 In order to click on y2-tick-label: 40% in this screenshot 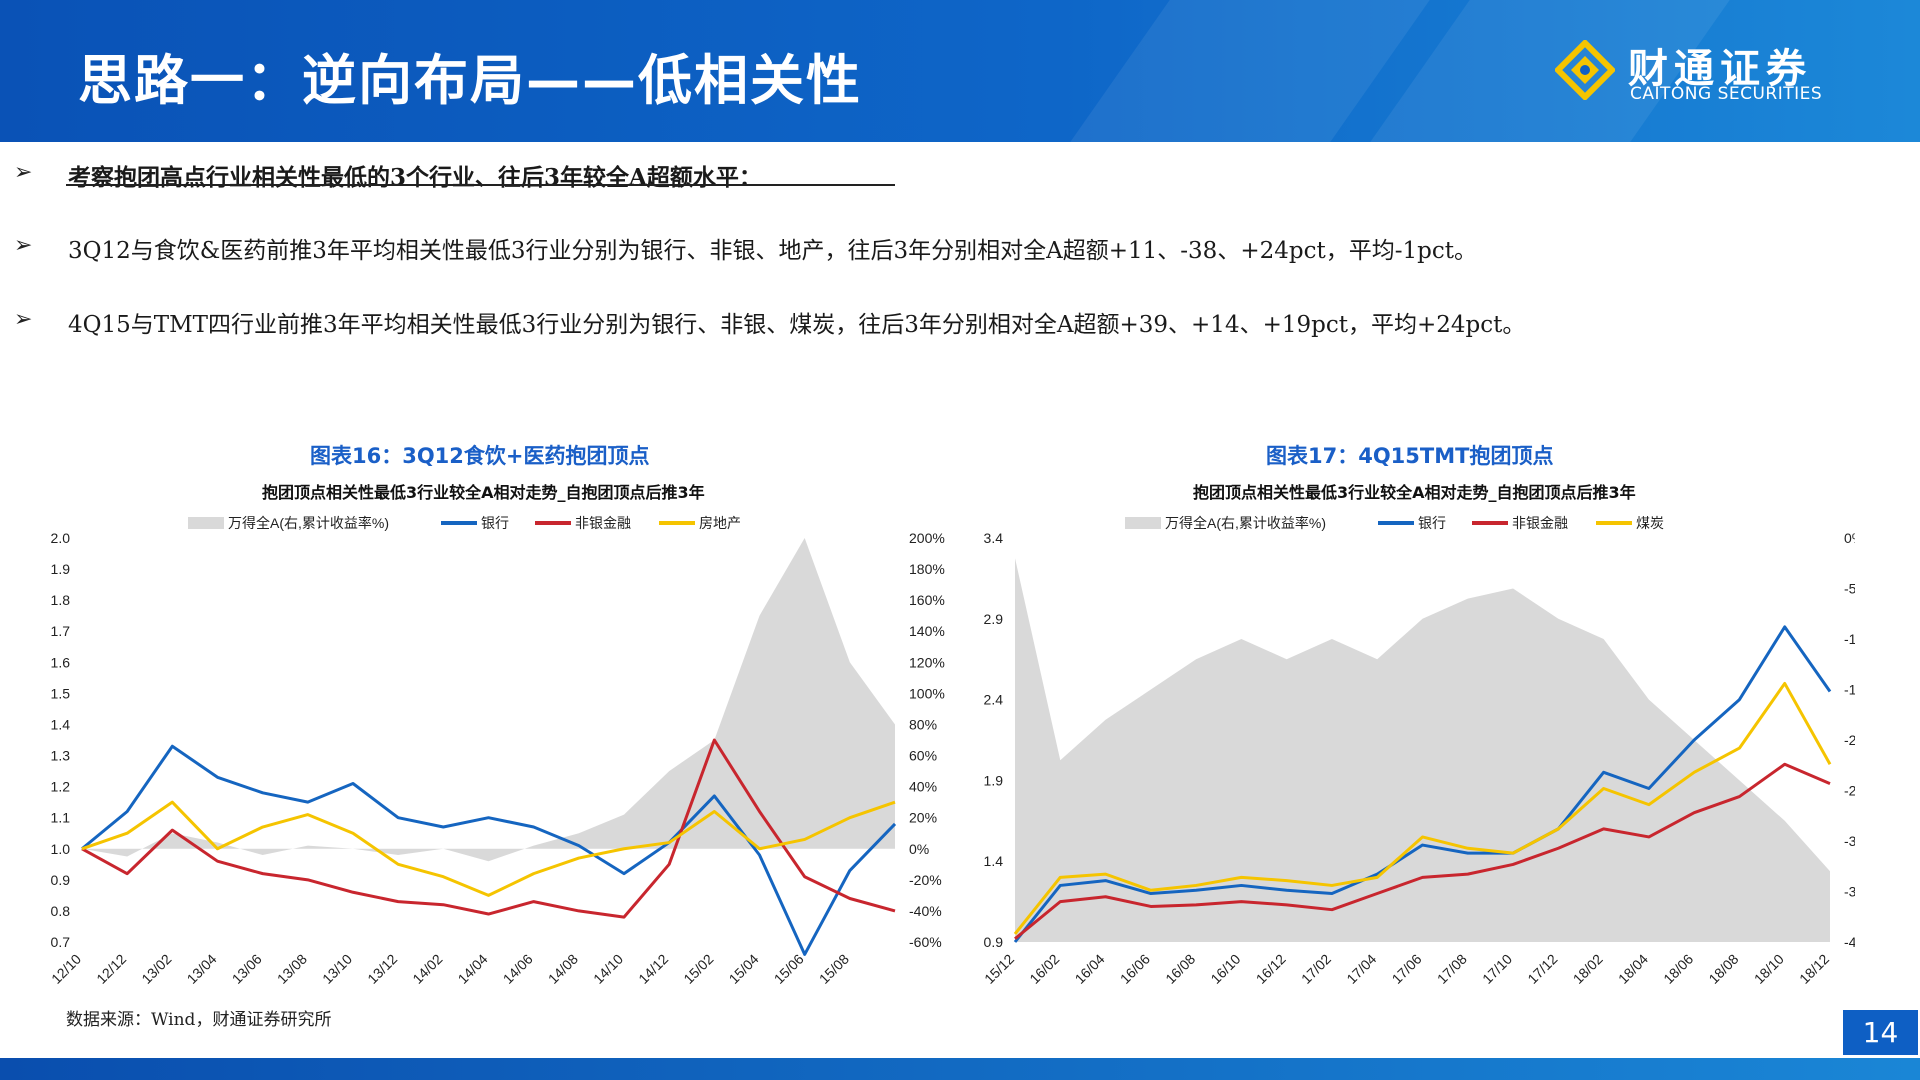, I will do `click(923, 787)`.